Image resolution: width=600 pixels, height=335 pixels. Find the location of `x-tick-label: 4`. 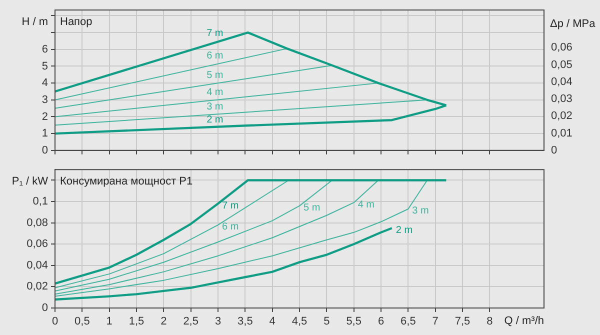

x-tick-label: 4 is located at coordinates (272, 322).